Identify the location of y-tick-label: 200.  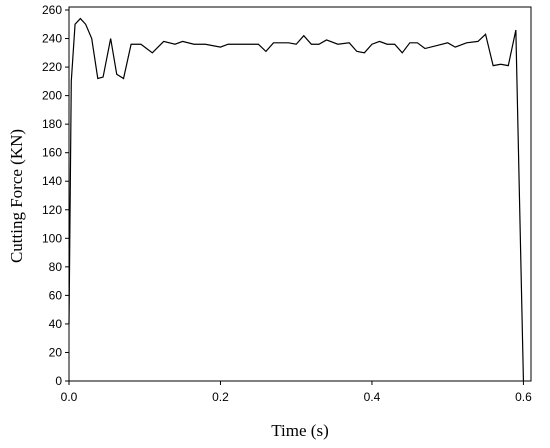
(52, 96).